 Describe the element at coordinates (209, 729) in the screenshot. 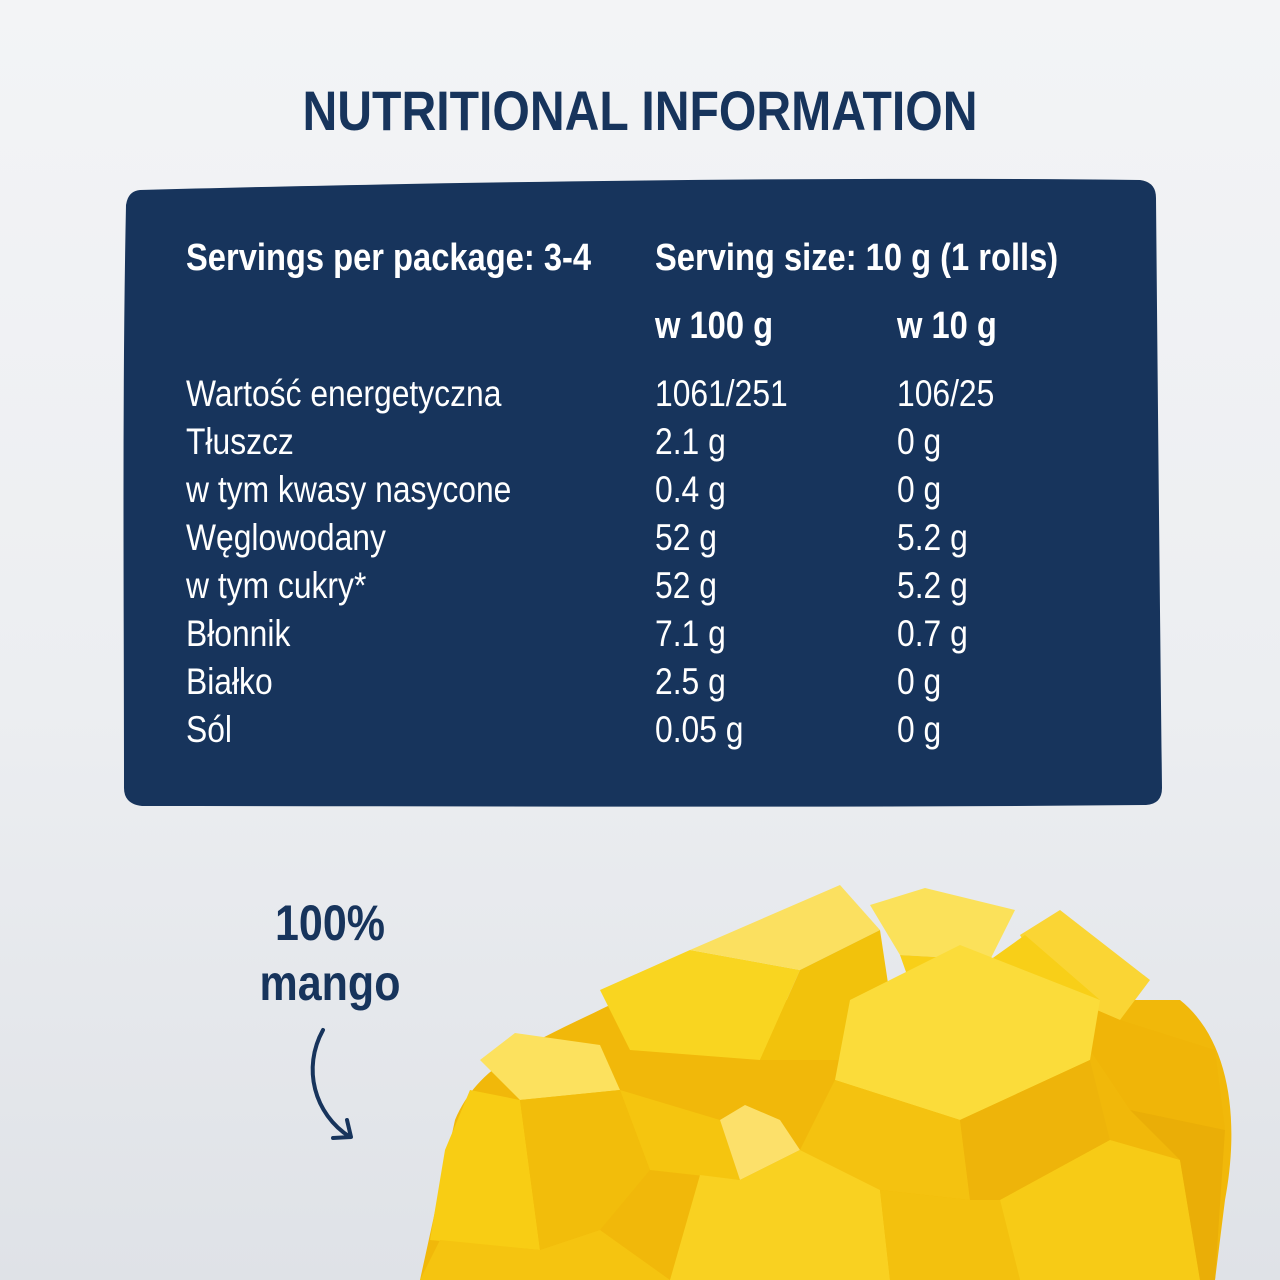

I see `nutrient-name: Sól` at that location.